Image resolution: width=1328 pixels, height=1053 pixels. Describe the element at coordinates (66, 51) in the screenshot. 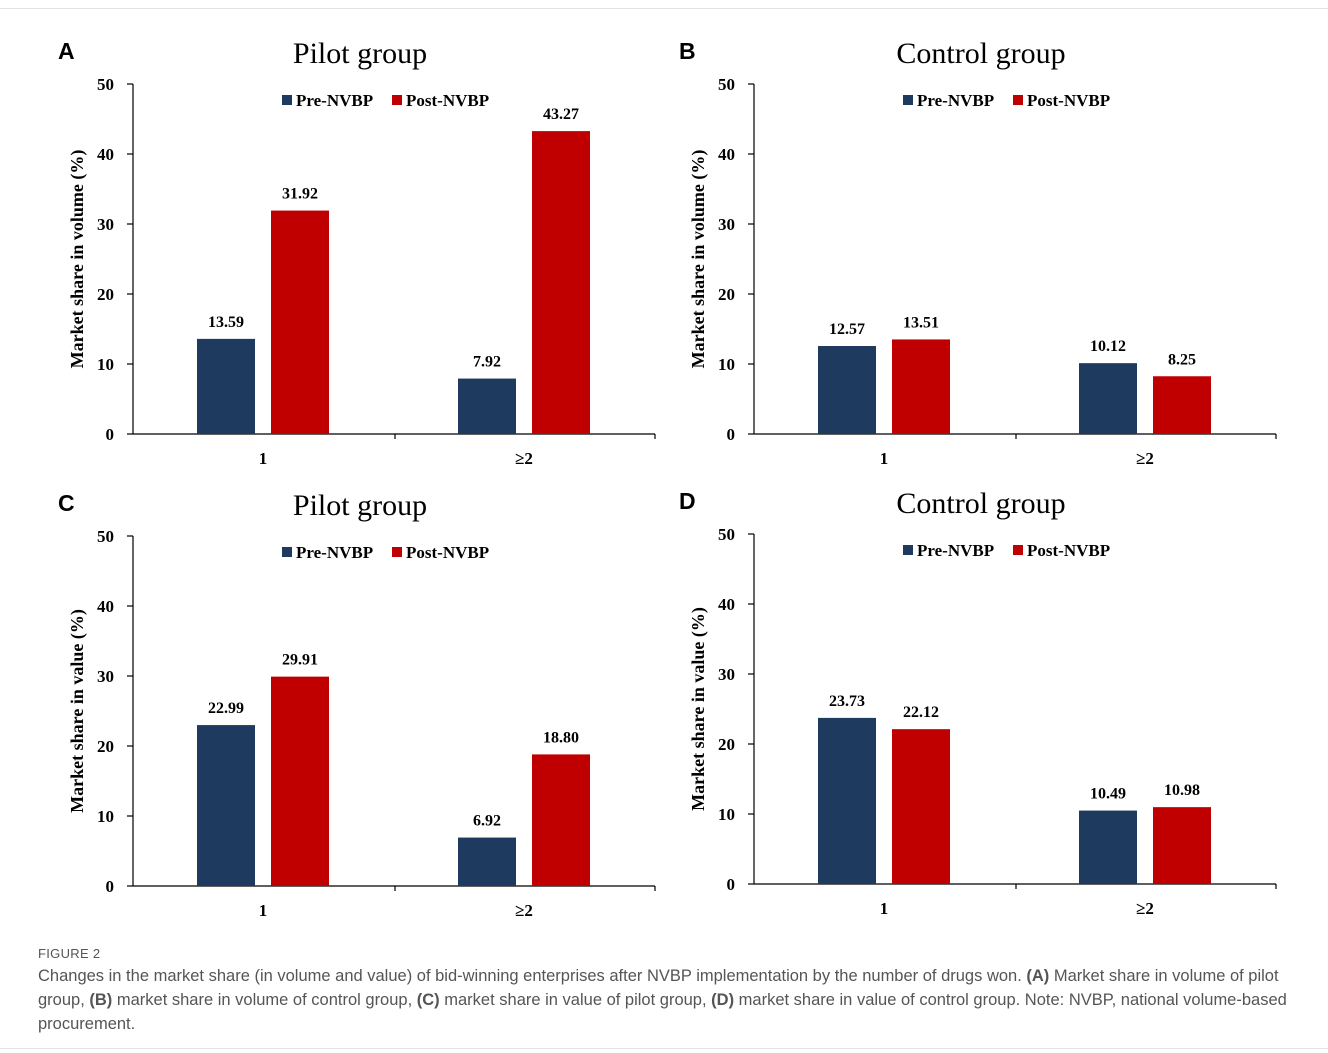

I see `panel-letter: A` at that location.